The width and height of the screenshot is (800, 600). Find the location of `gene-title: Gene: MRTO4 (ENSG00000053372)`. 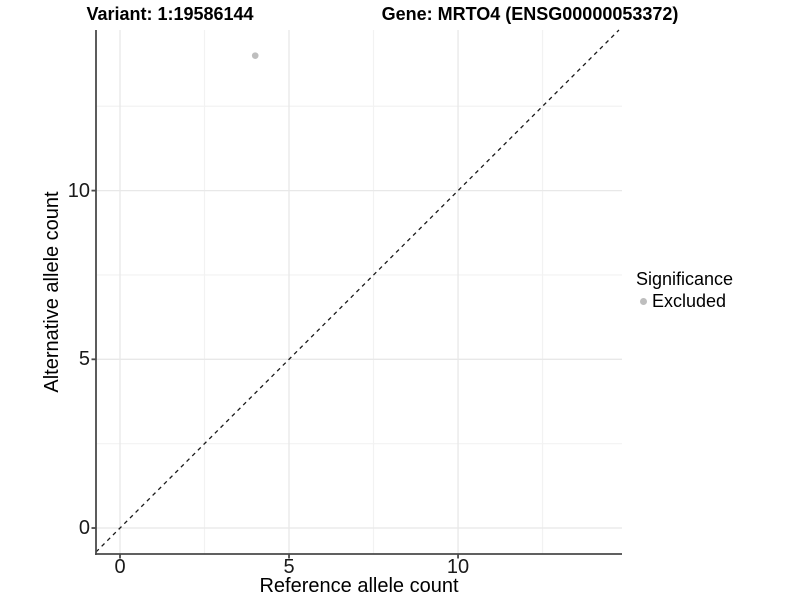

gene-title: Gene: MRTO4 (ENSG00000053372) is located at coordinates (530, 14).